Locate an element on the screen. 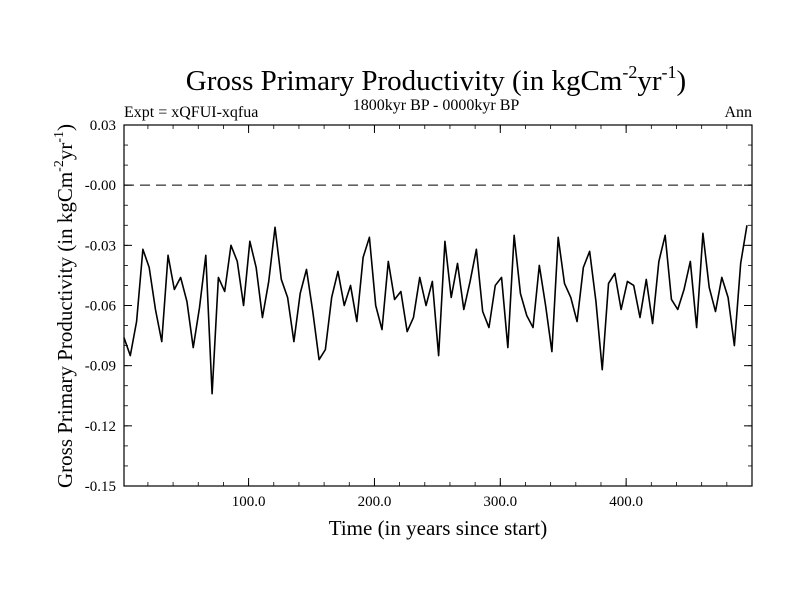 The width and height of the screenshot is (800, 600). y-tick-label: -0.09 is located at coordinates (100, 367).